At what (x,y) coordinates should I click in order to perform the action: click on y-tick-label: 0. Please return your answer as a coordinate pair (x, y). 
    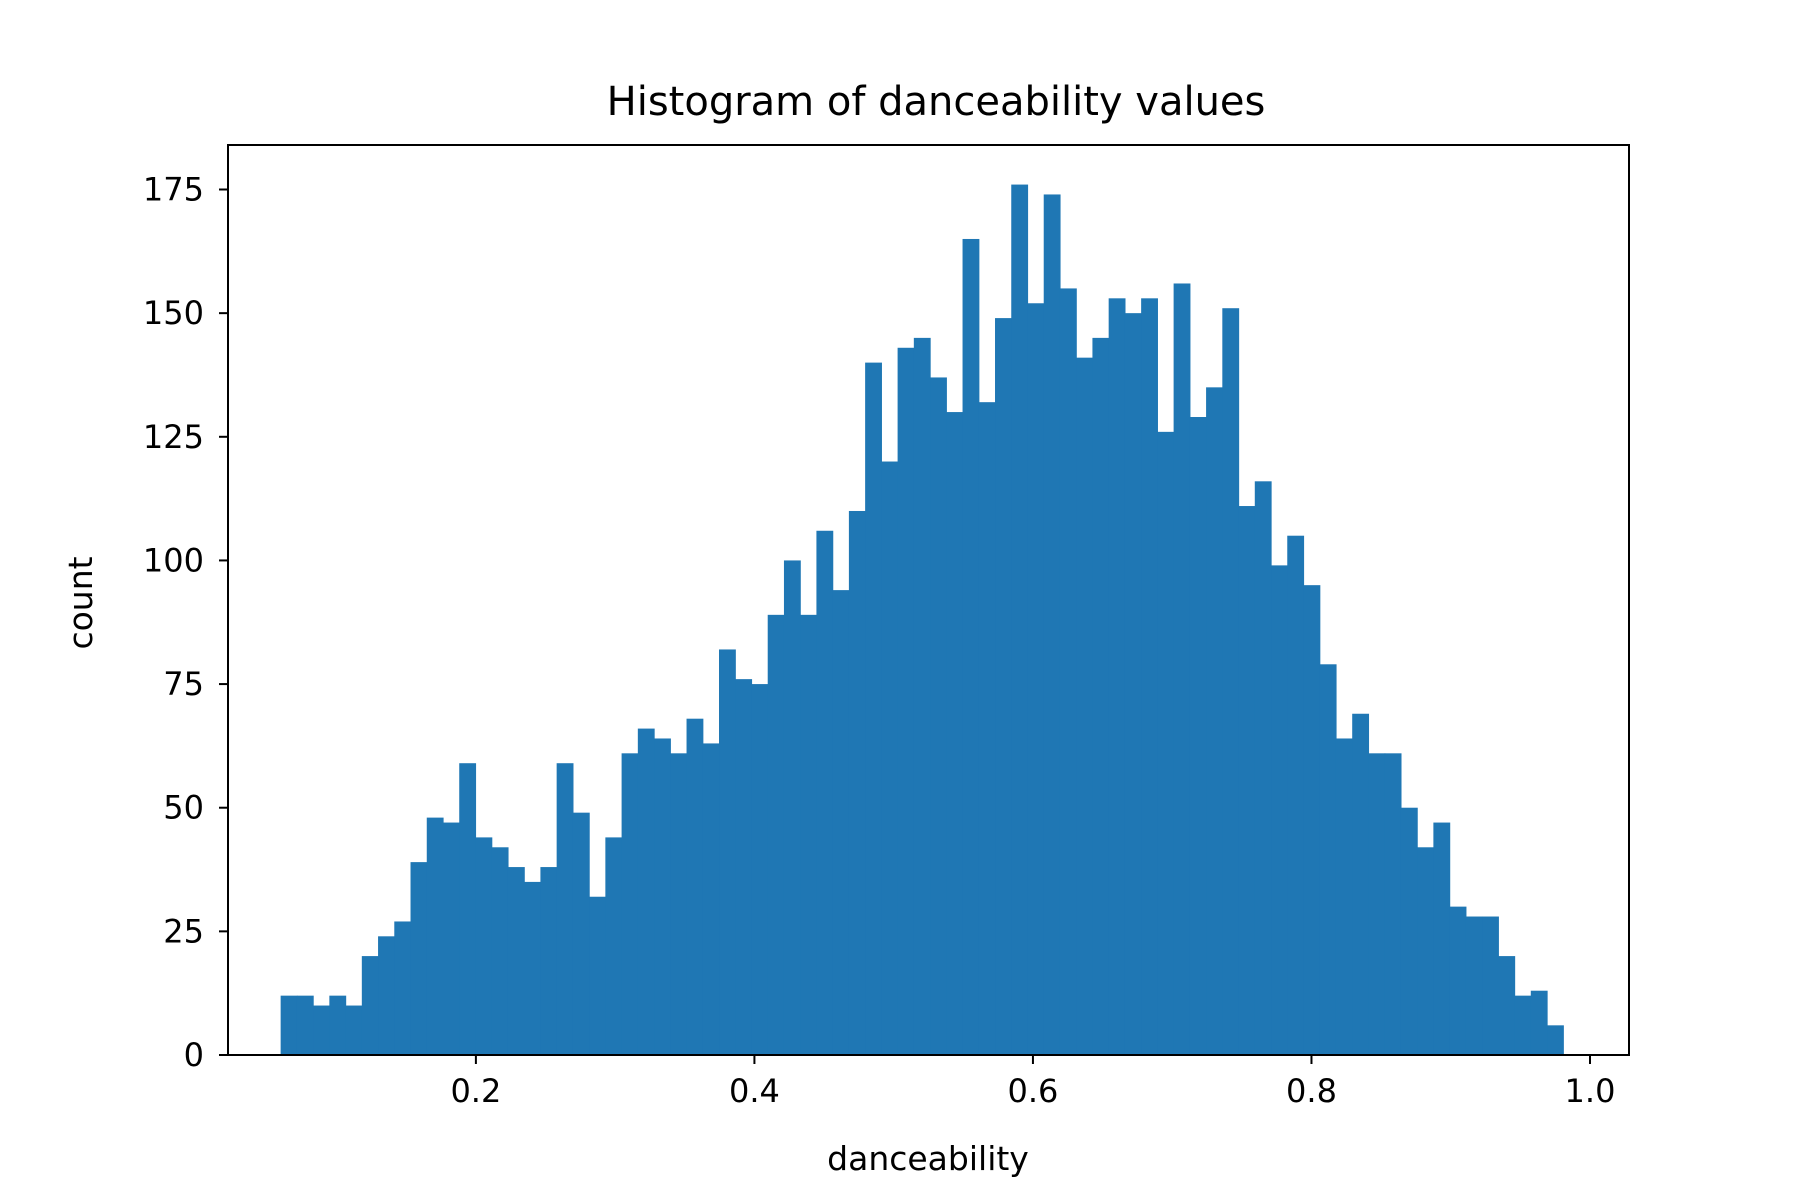
    Looking at the image, I should click on (194, 1055).